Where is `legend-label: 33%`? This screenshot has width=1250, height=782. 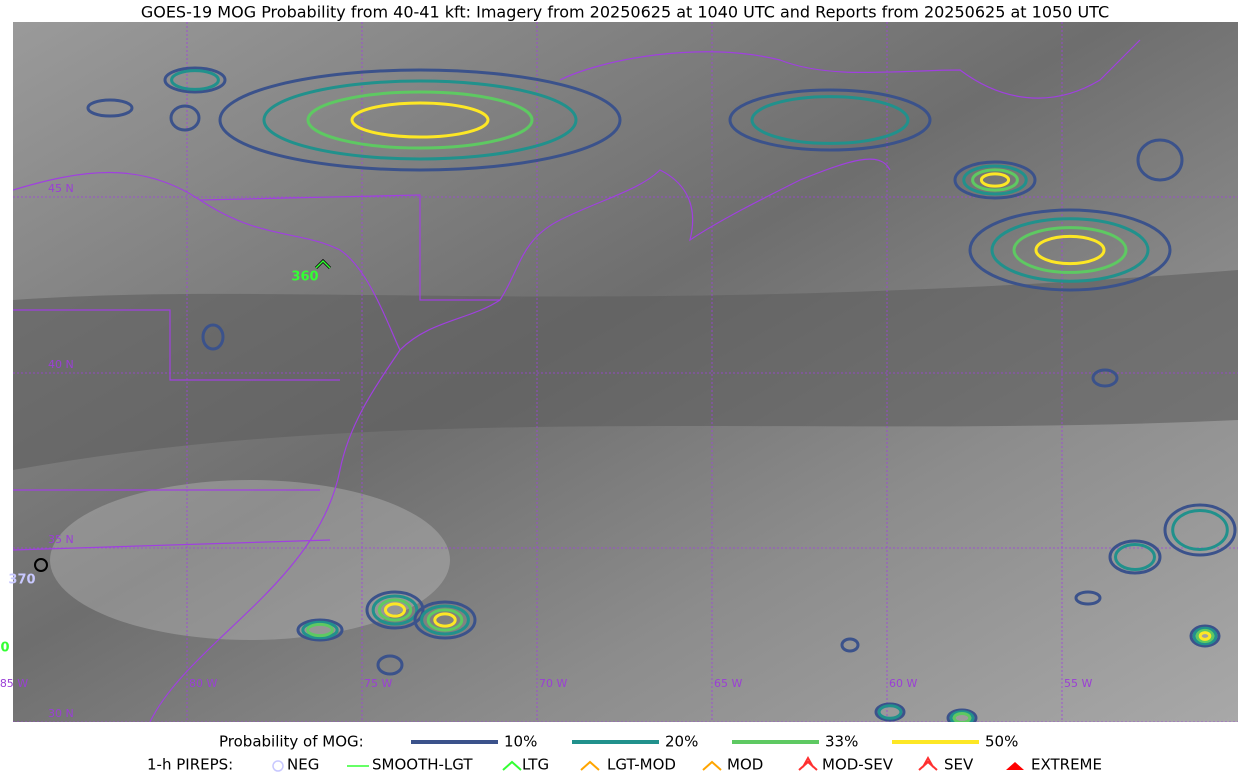
legend-label: 33% is located at coordinates (841, 742).